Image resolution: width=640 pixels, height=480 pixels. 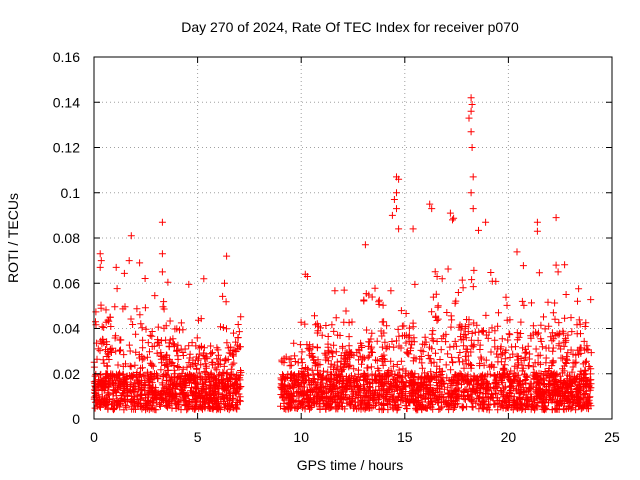 What do you see at coordinates (76, 419) in the screenshot?
I see `y-tick-label: 0` at bounding box center [76, 419].